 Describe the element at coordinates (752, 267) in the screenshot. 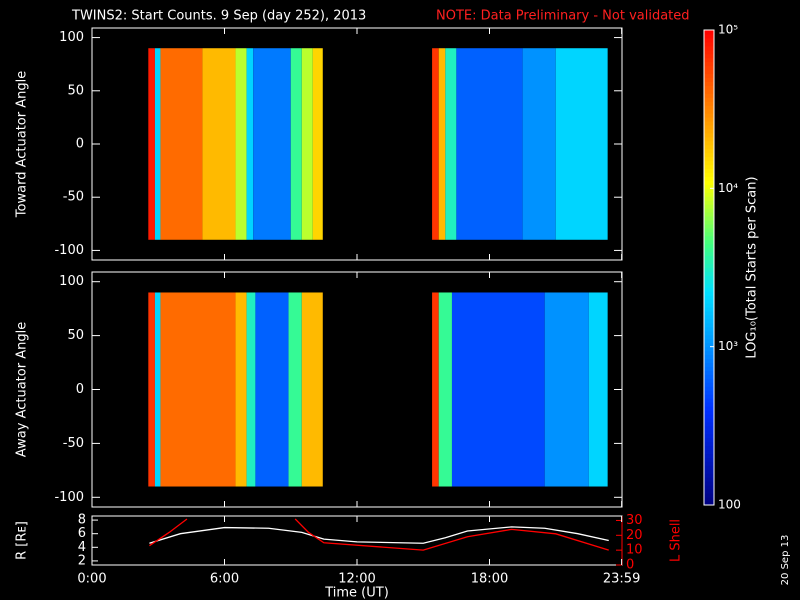

I see `colorbar-label: LOG₁₀(Total Starts per Scan)` at that location.